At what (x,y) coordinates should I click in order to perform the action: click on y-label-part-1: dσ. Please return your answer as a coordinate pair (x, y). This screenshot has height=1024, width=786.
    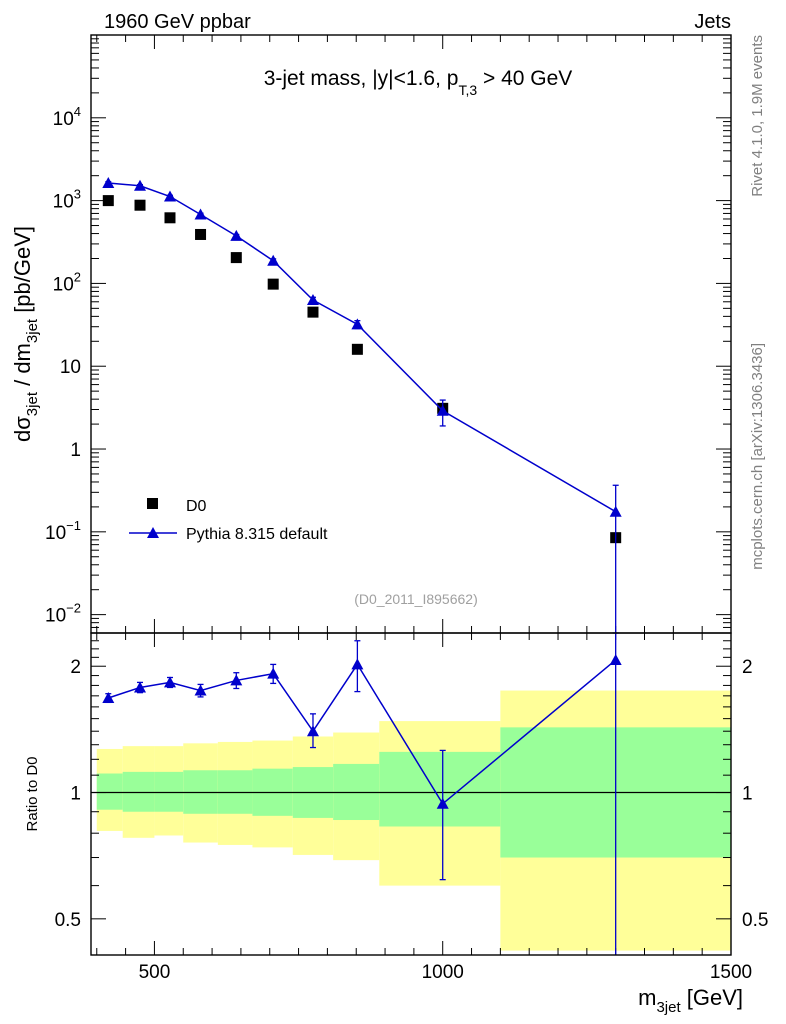
    Looking at the image, I should click on (22, 429).